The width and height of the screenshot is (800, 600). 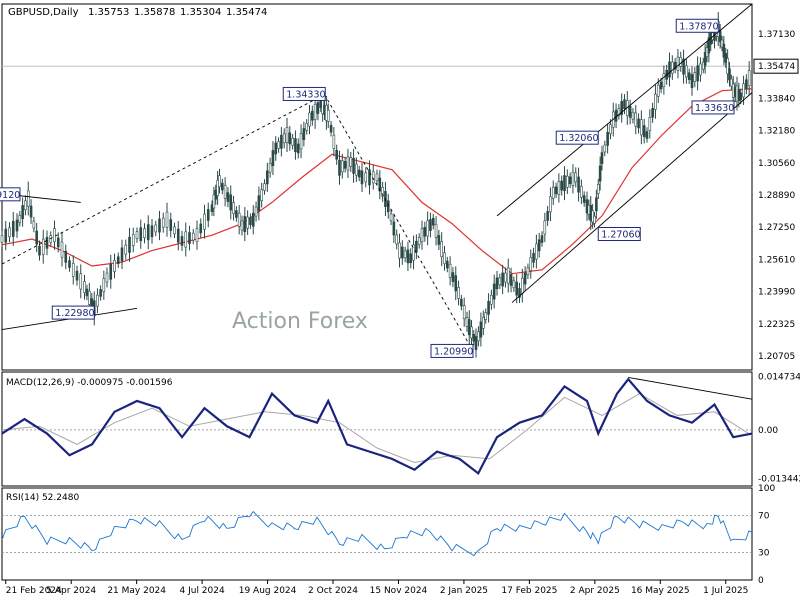 I want to click on x-tick-label: 4 Jul 2024, so click(x=202, y=591).